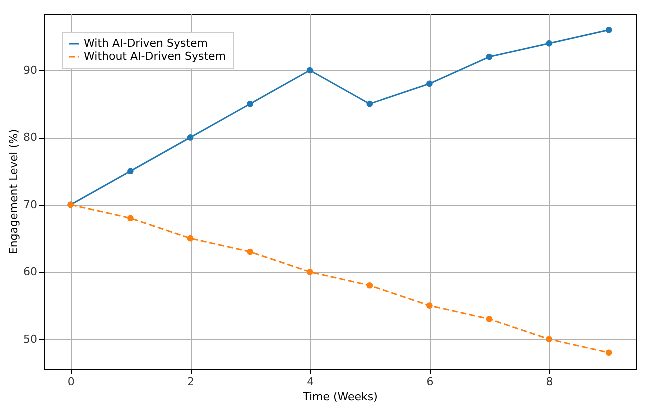 Image resolution: width=657 pixels, height=414 pixels. I want to click on y-tick-label: 50, so click(31, 339).